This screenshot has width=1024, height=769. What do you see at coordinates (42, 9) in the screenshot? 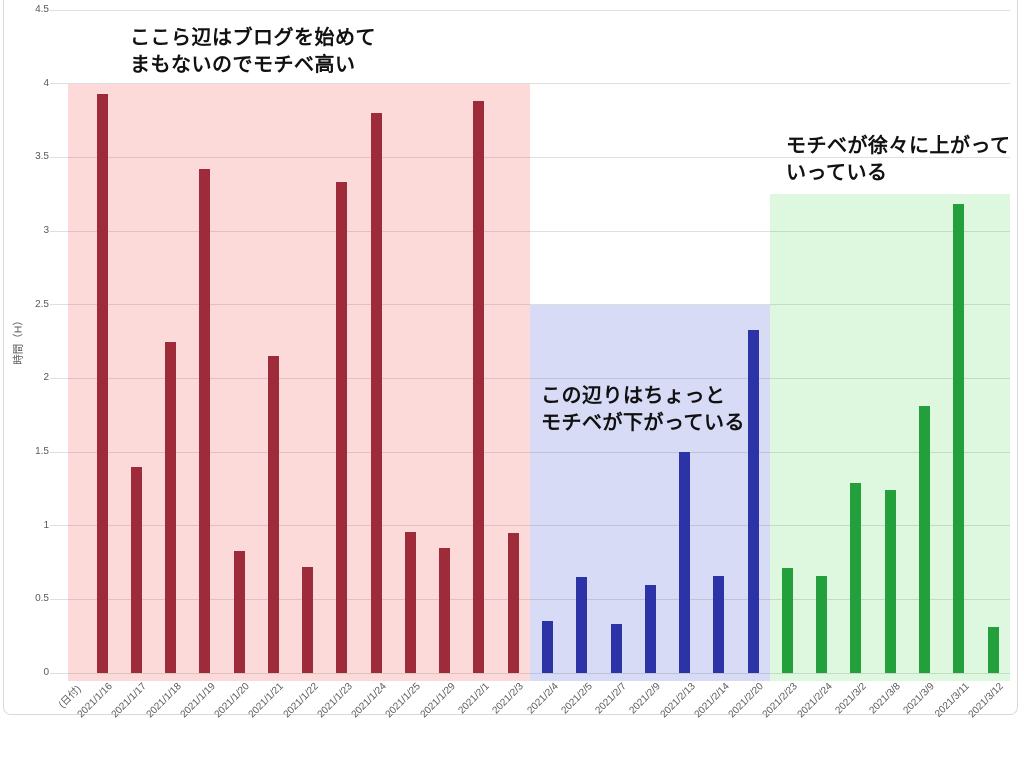
I see `y-tick-label-4.5: 4.5` at bounding box center [42, 9].